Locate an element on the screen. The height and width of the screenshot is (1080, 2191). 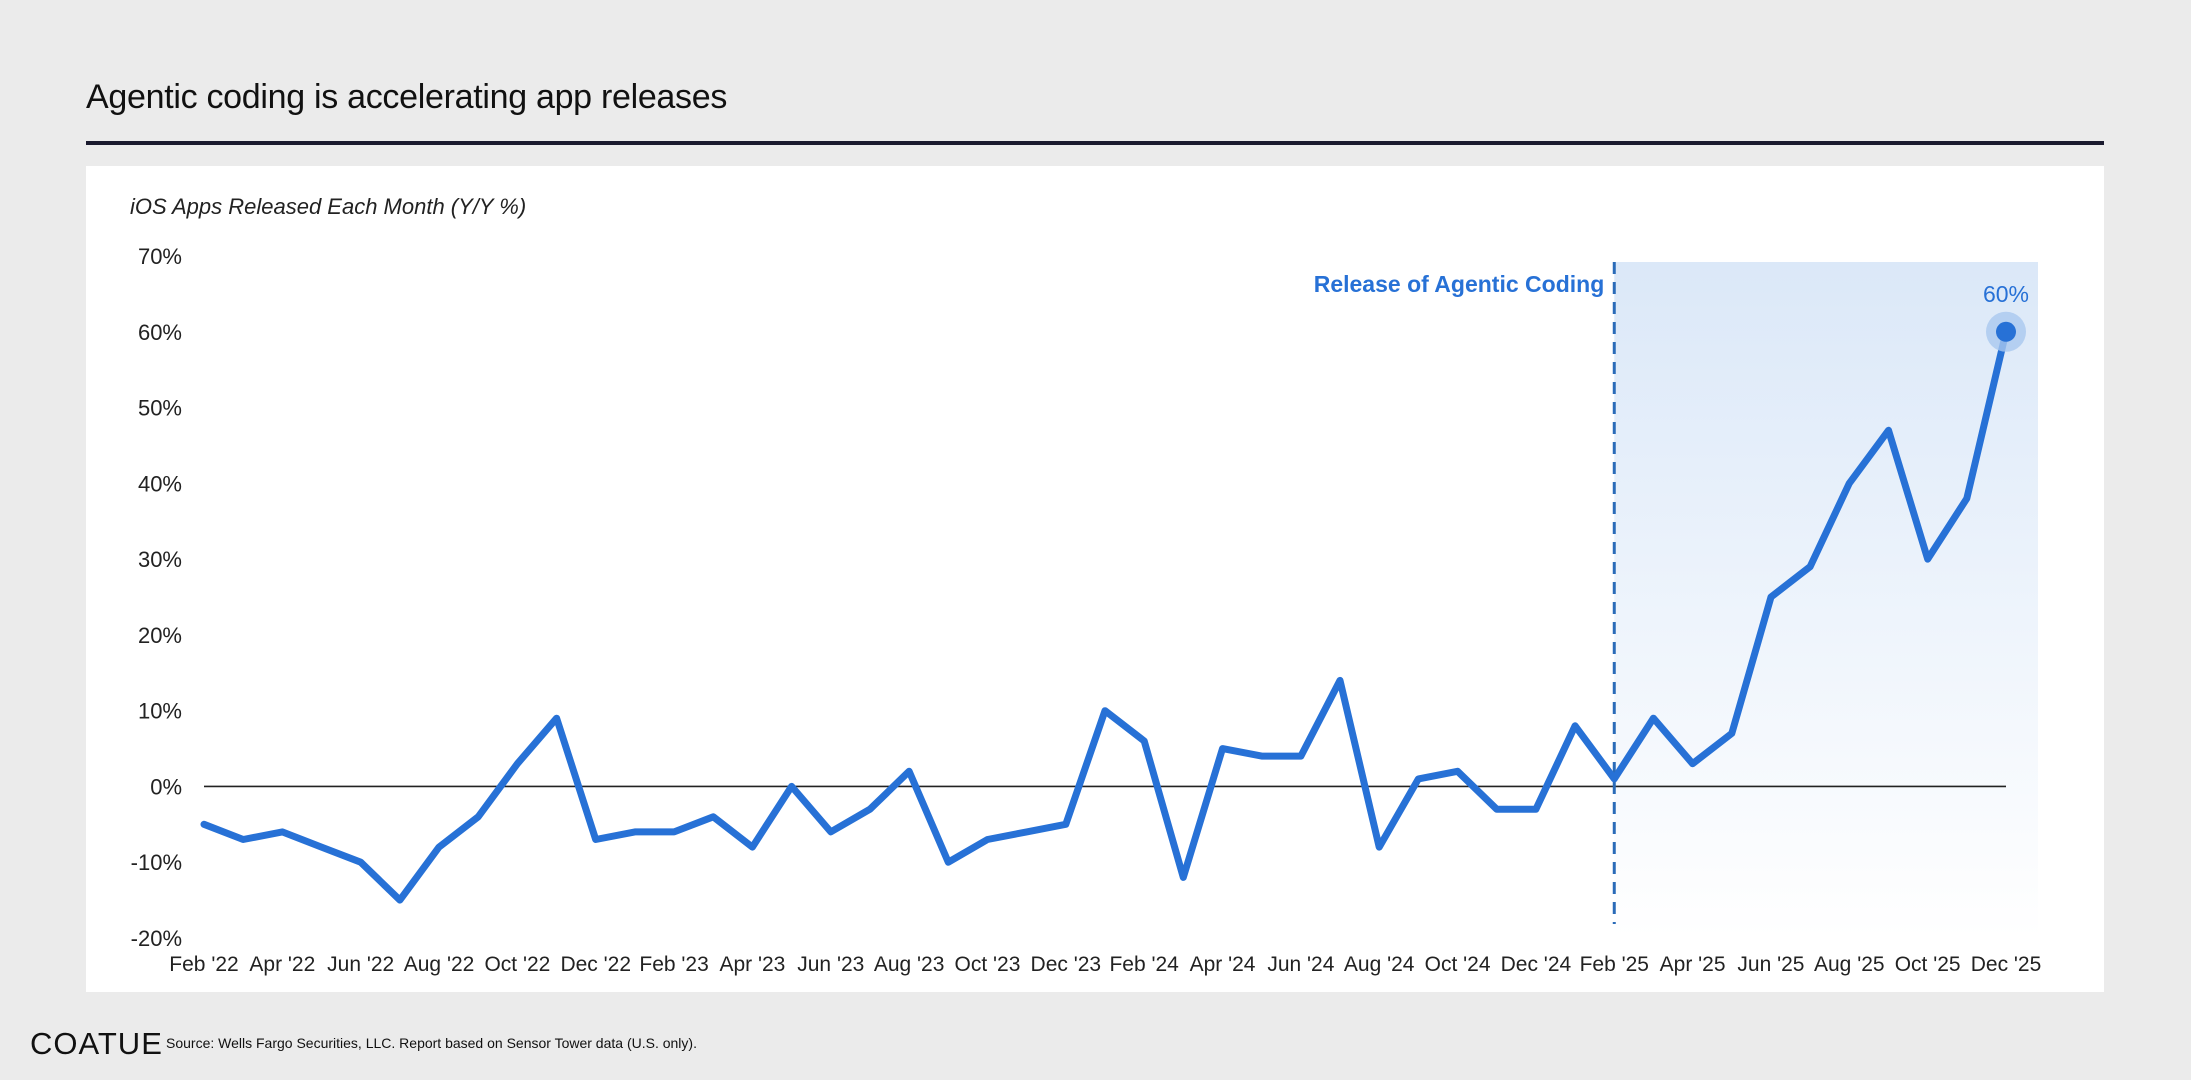
x-tick-label: Apr '22 is located at coordinates (282, 964).